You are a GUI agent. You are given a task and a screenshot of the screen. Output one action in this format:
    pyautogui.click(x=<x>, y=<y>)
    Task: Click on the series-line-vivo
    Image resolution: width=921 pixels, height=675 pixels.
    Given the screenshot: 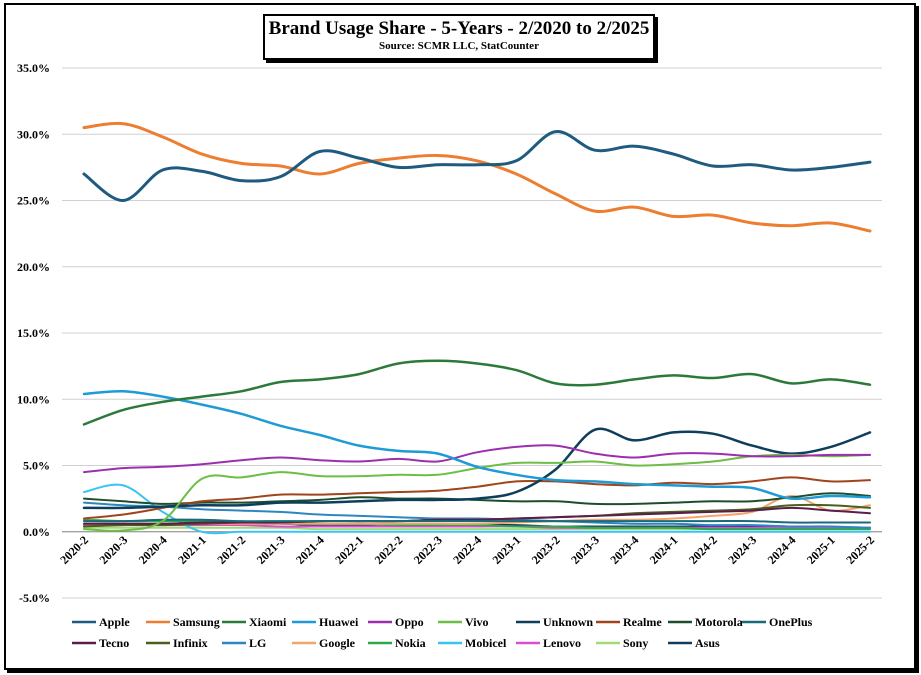 What is the action you would take?
    pyautogui.click(x=477, y=492)
    